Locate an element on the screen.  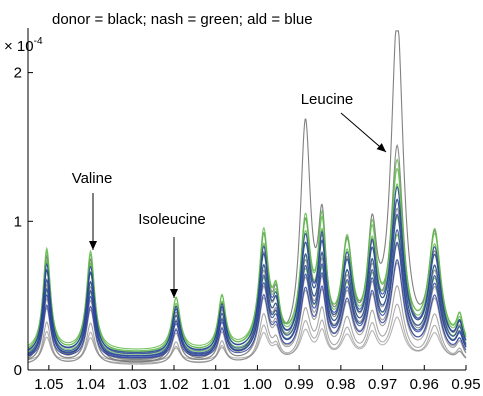
x-tick-label: 0.98 is located at coordinates (340, 384).